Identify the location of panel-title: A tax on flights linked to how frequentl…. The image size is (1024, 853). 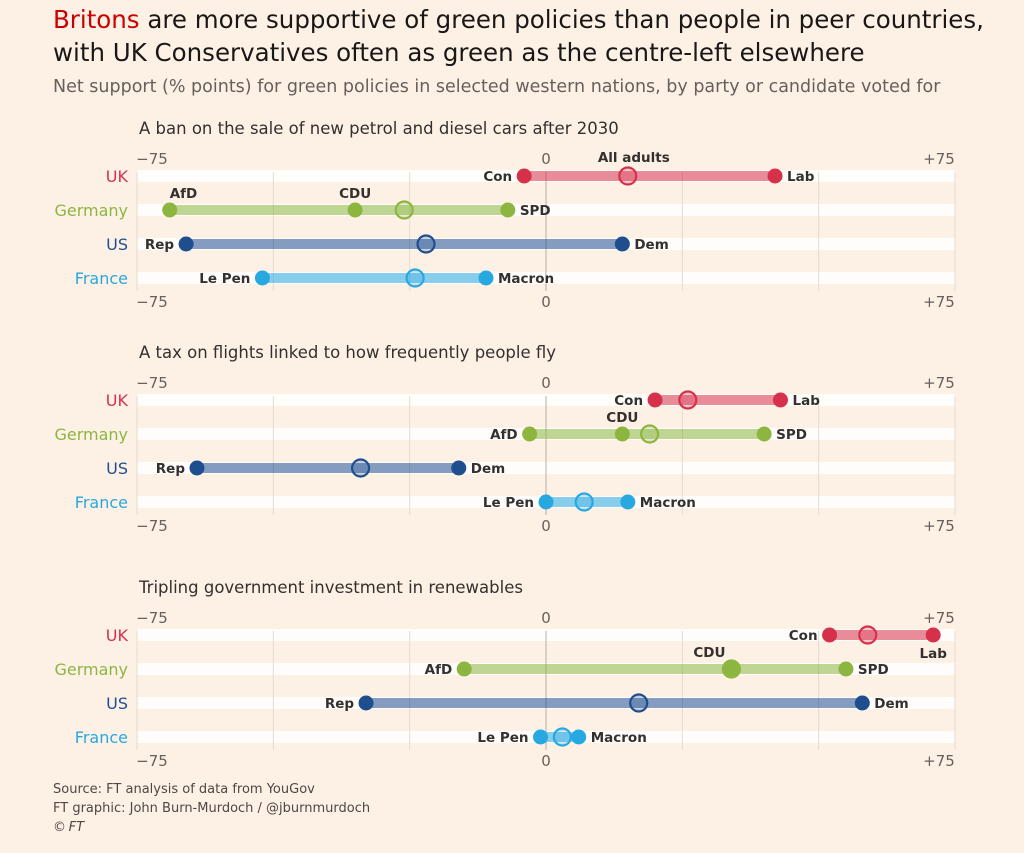
(347, 352).